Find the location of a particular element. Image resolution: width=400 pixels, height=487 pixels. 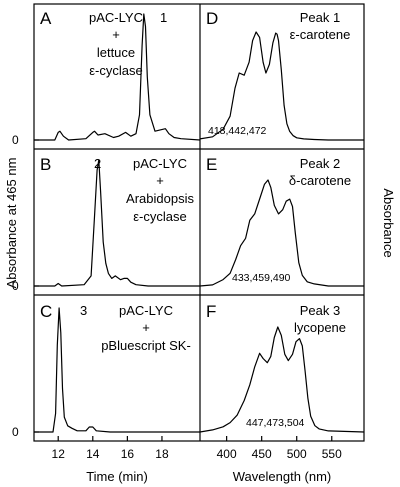

x-tick-label: 14 is located at coordinates (93, 454).